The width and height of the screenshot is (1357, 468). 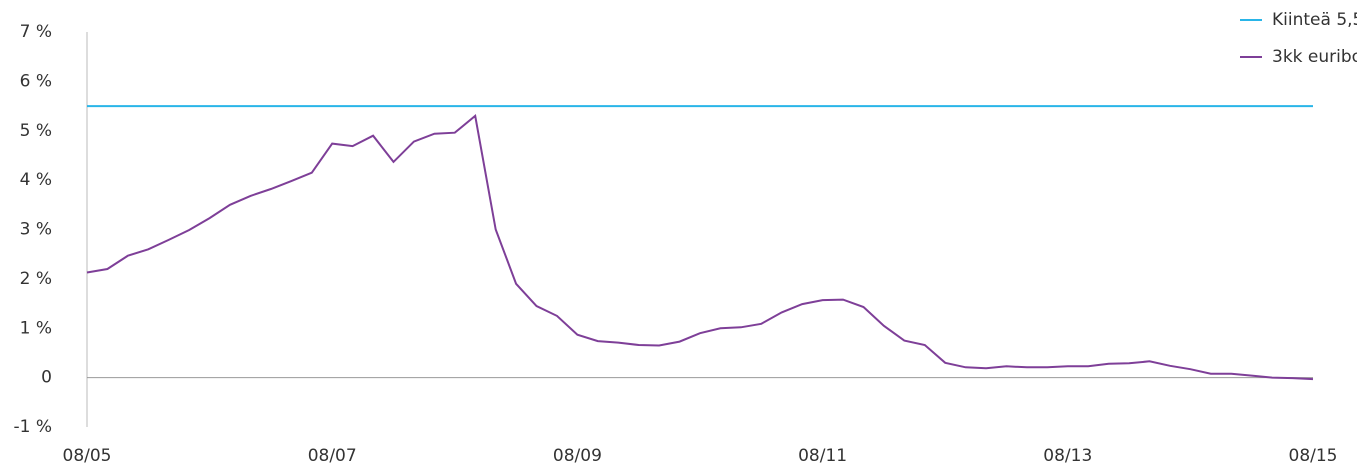 What do you see at coordinates (1314, 20) in the screenshot?
I see `legend-label: Kiinteä 5,5 % p.a.` at bounding box center [1314, 20].